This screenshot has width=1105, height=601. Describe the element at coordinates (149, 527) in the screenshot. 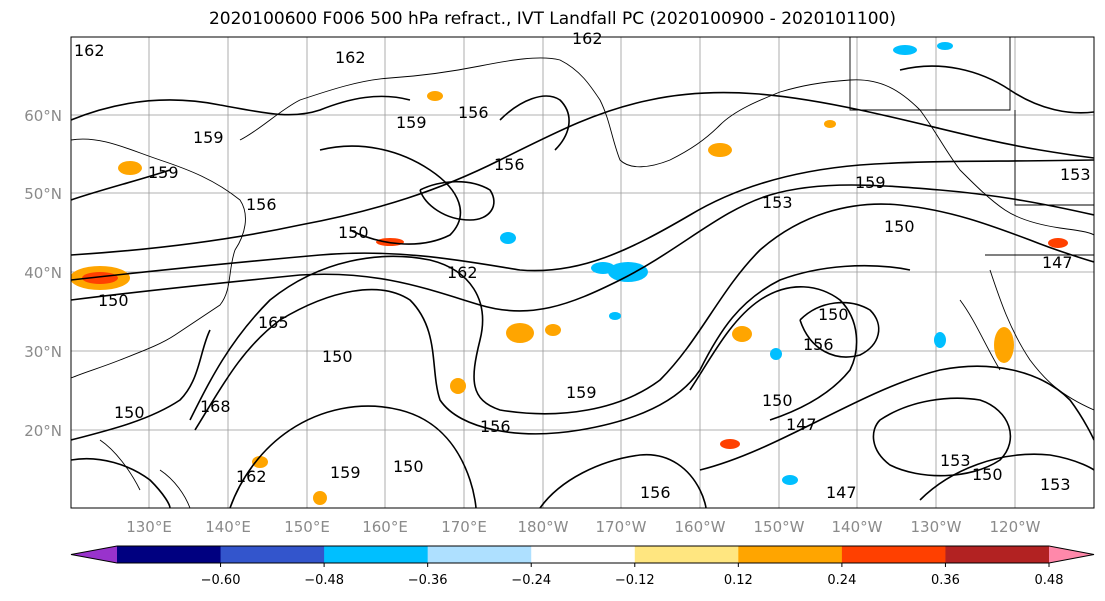

I see `longitude-label: 130°E` at that location.